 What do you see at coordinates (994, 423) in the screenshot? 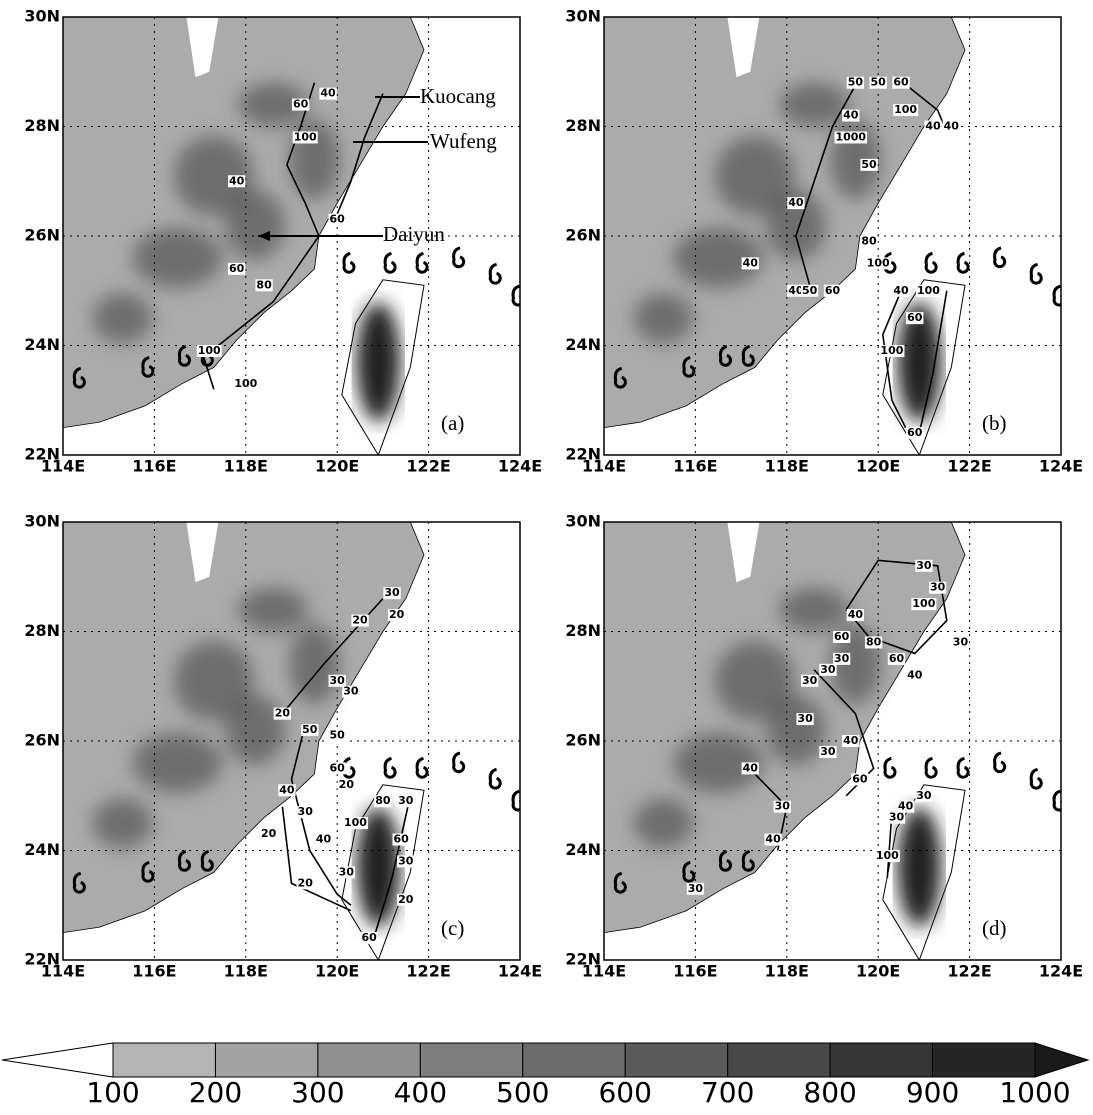
I see `panel-label: (b)` at bounding box center [994, 423].